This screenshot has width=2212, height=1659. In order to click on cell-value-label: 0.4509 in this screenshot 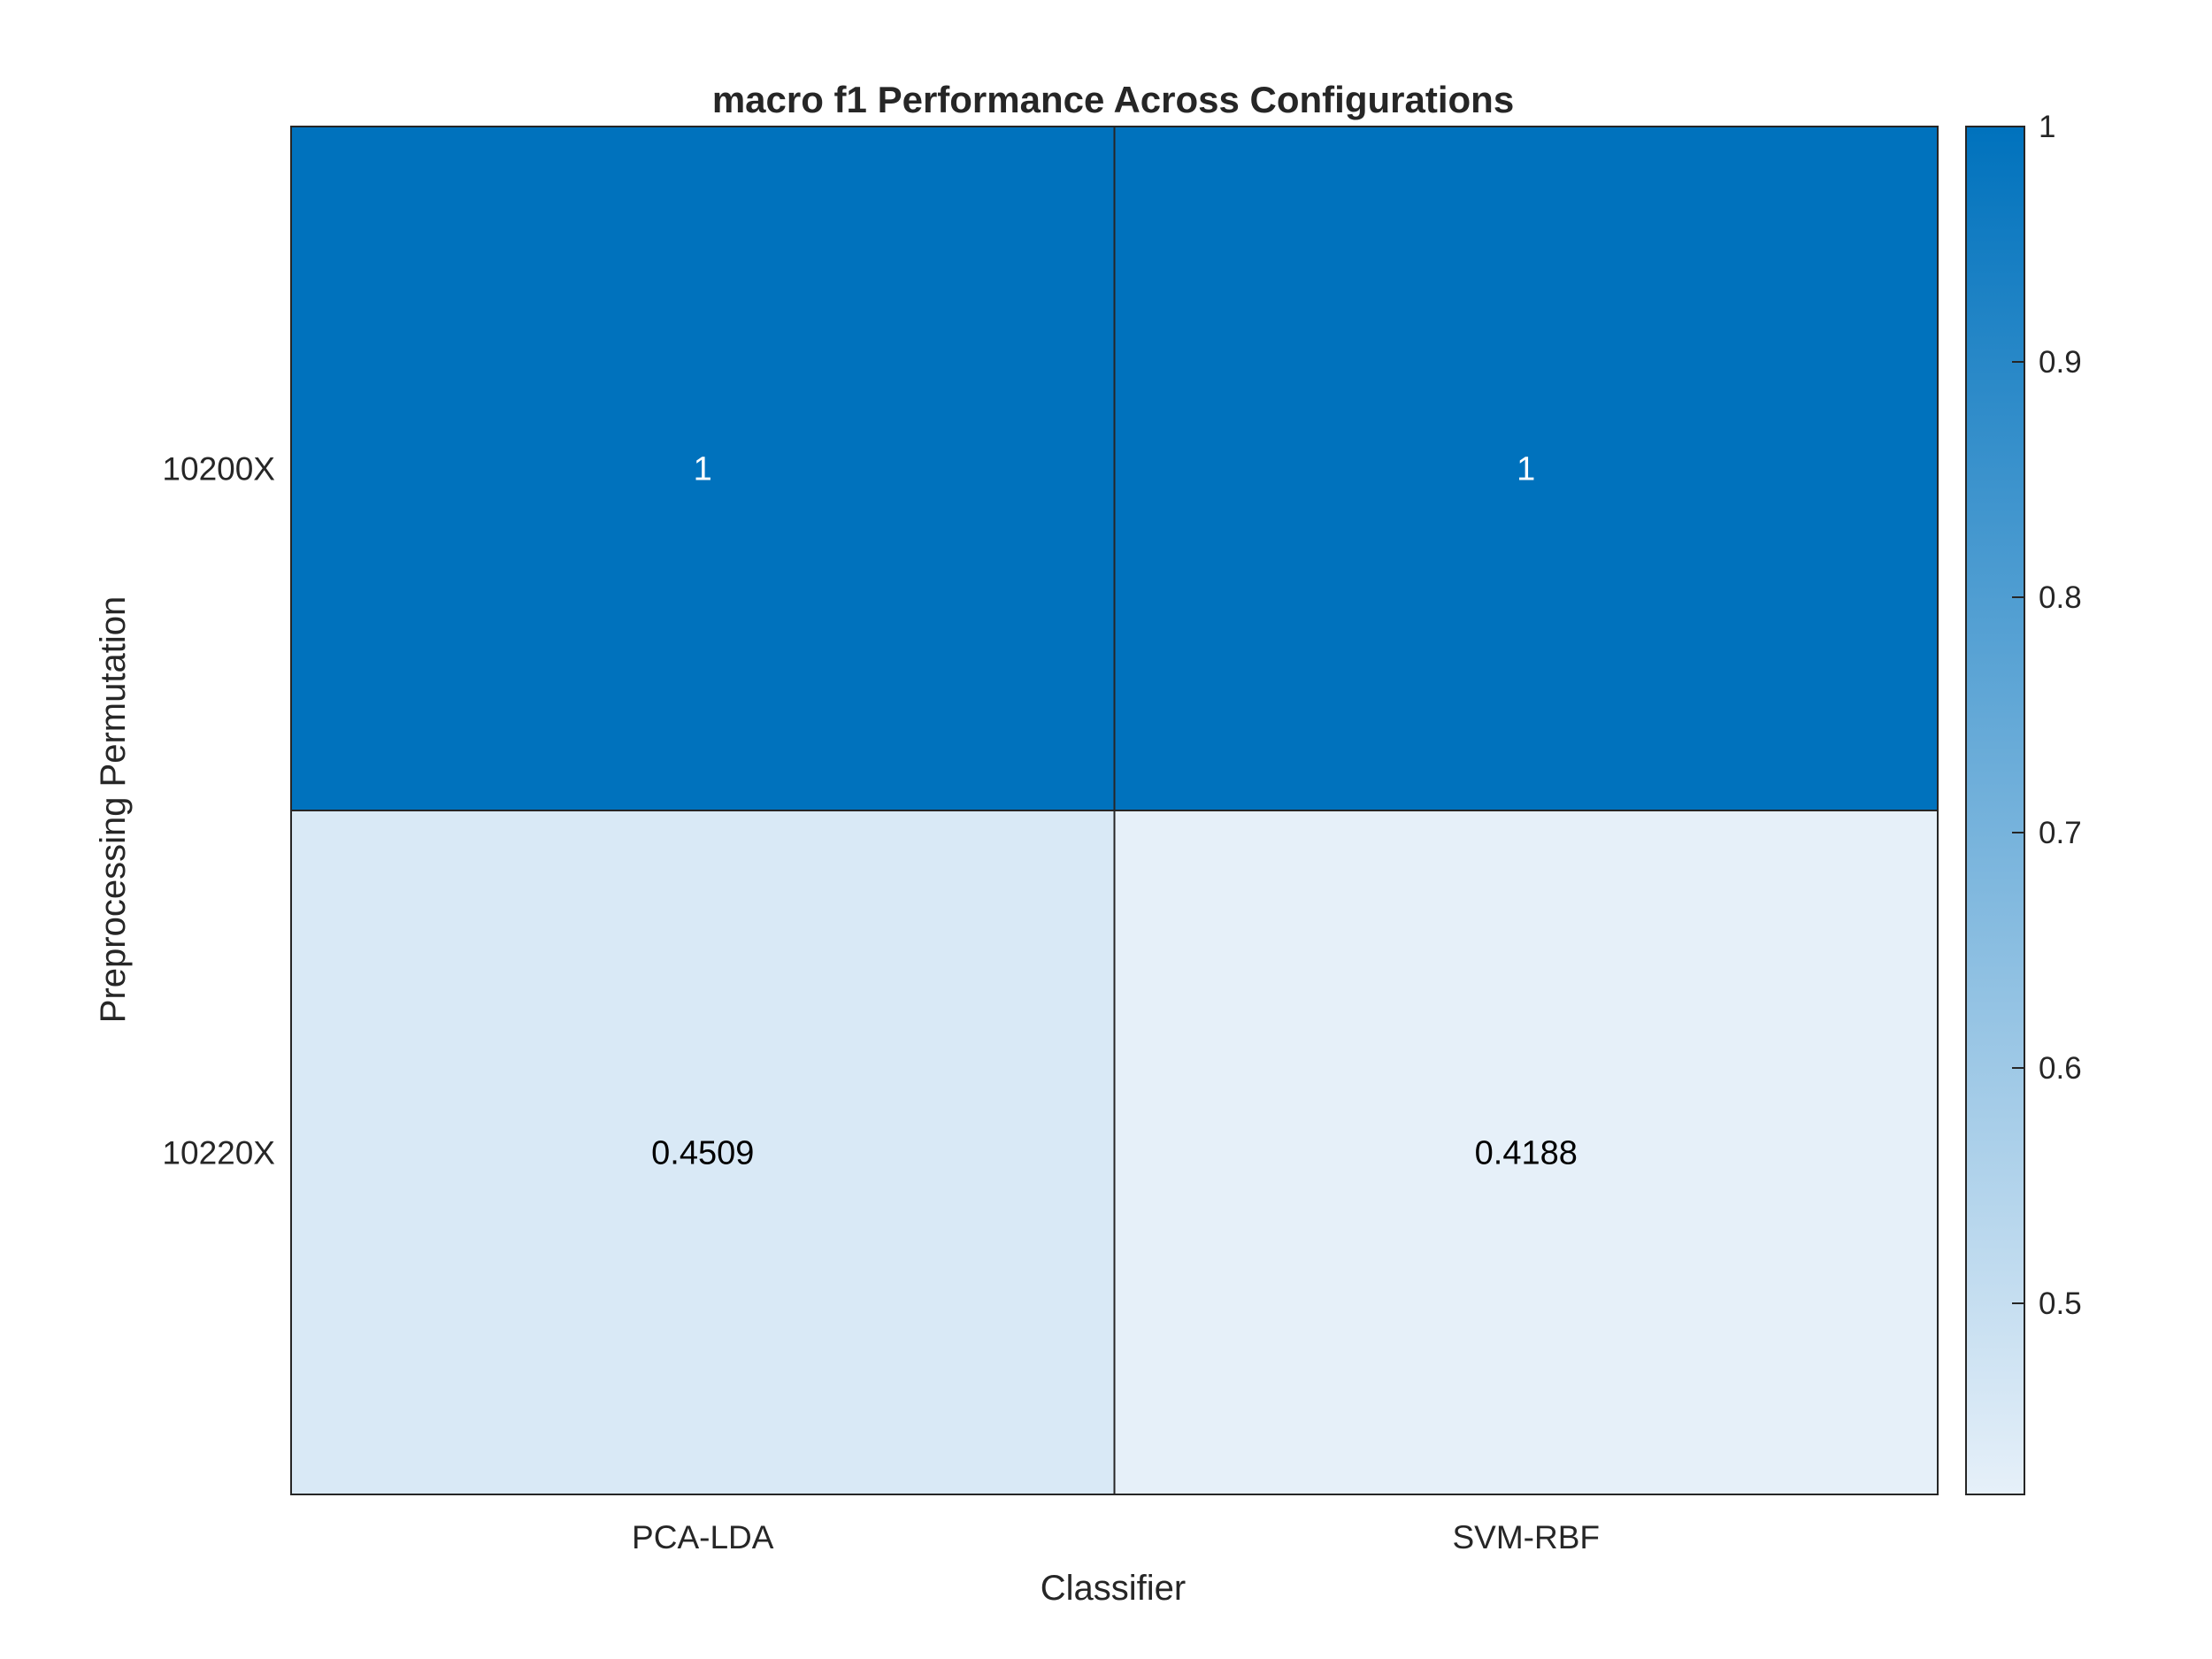, I will do `click(703, 1154)`.